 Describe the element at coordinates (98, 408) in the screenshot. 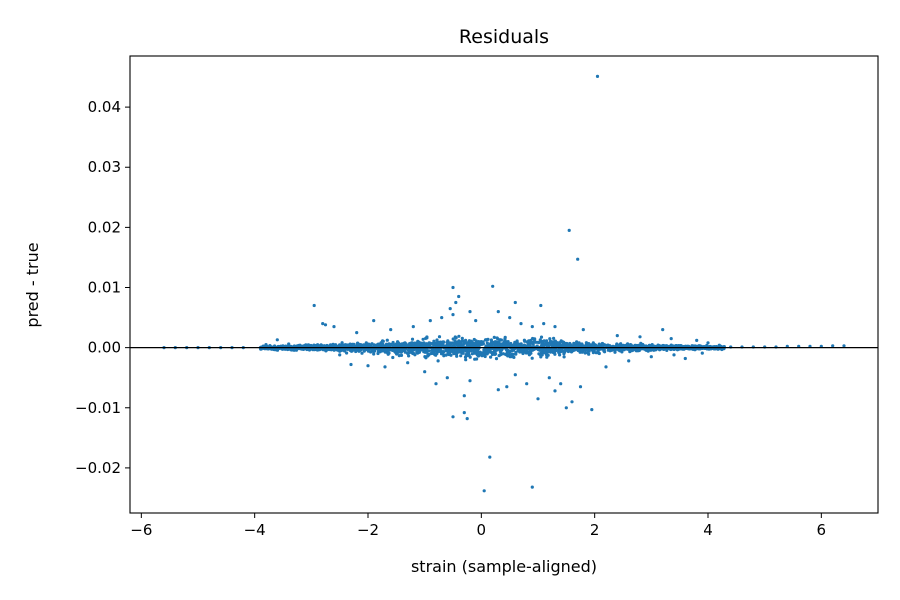

I see `y-tick-label: −0.01` at that location.